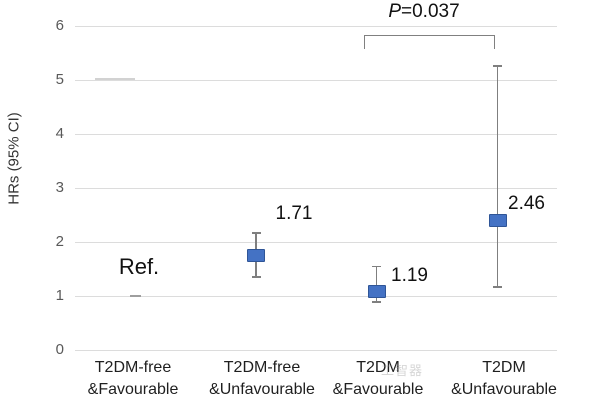 The image size is (600, 406). I want to click on y-tick-label-4: 4, so click(59, 133).